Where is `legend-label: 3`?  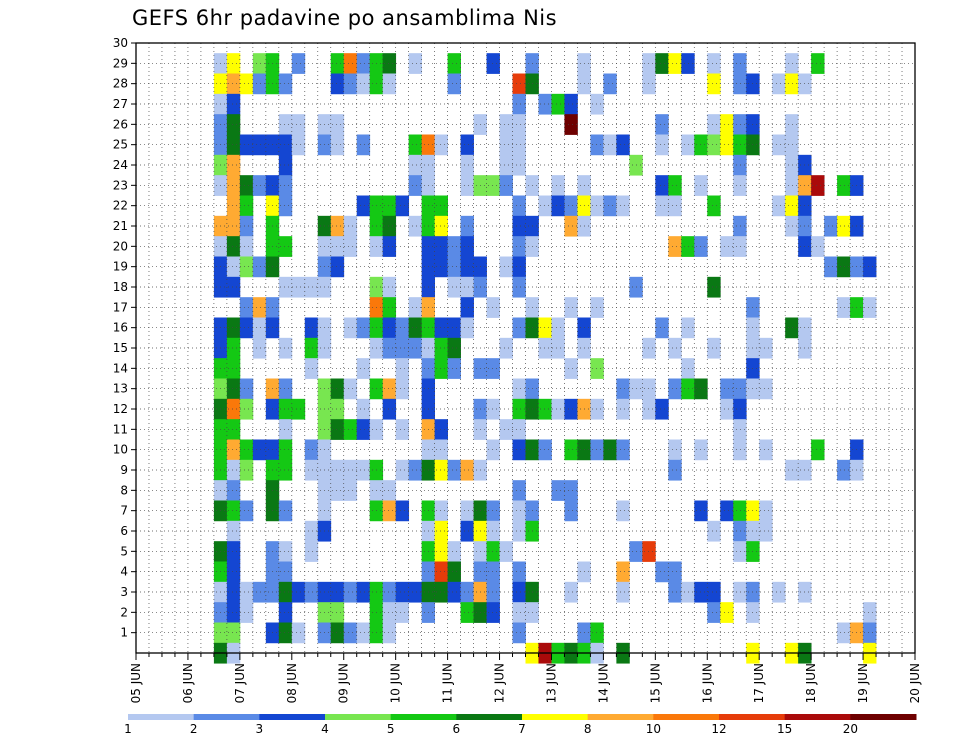
legend-label: 3 is located at coordinates (260, 729).